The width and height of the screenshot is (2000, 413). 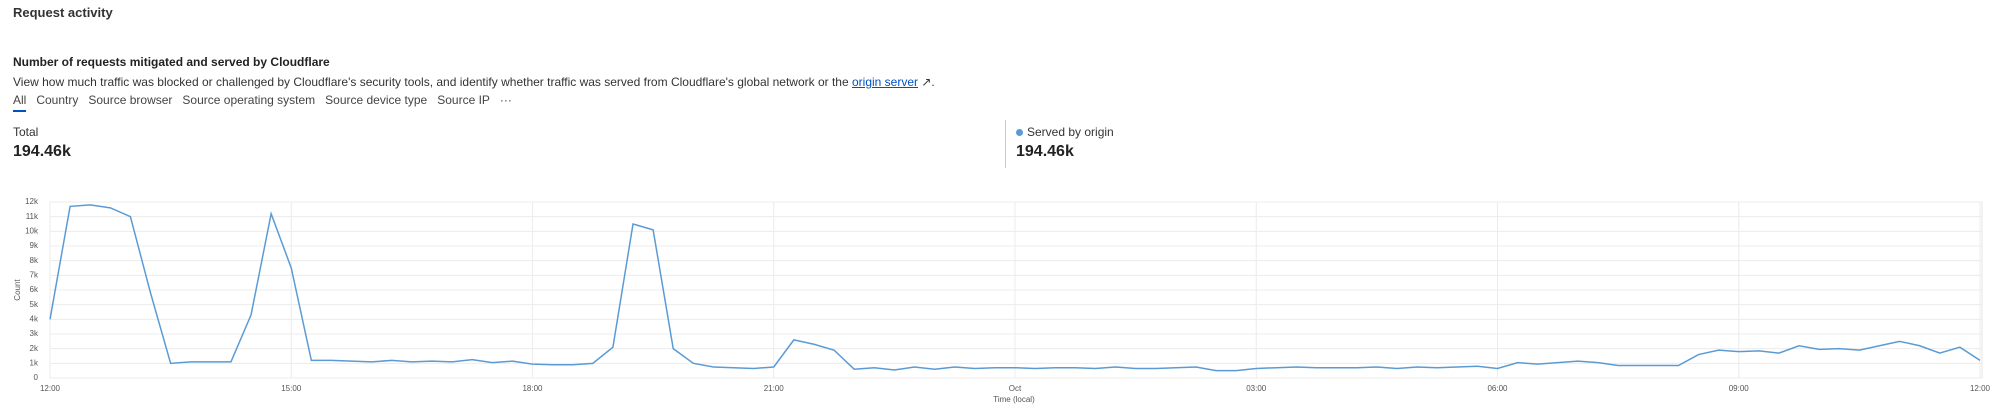 What do you see at coordinates (1005, 144) in the screenshot?
I see `divider` at bounding box center [1005, 144].